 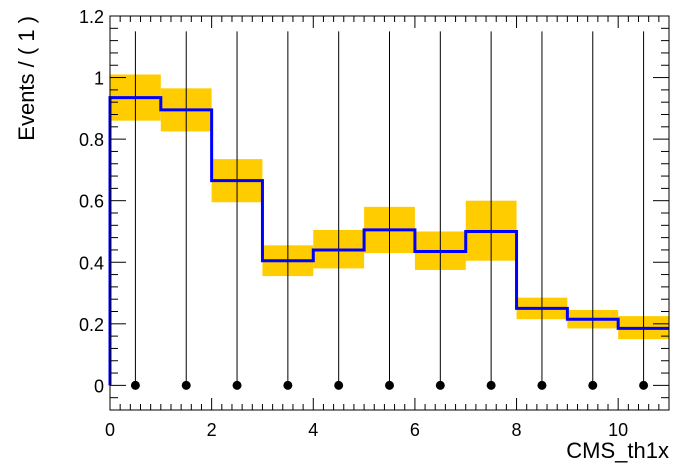 What do you see at coordinates (517, 430) in the screenshot?
I see `x-tick-label-4: 8` at bounding box center [517, 430].